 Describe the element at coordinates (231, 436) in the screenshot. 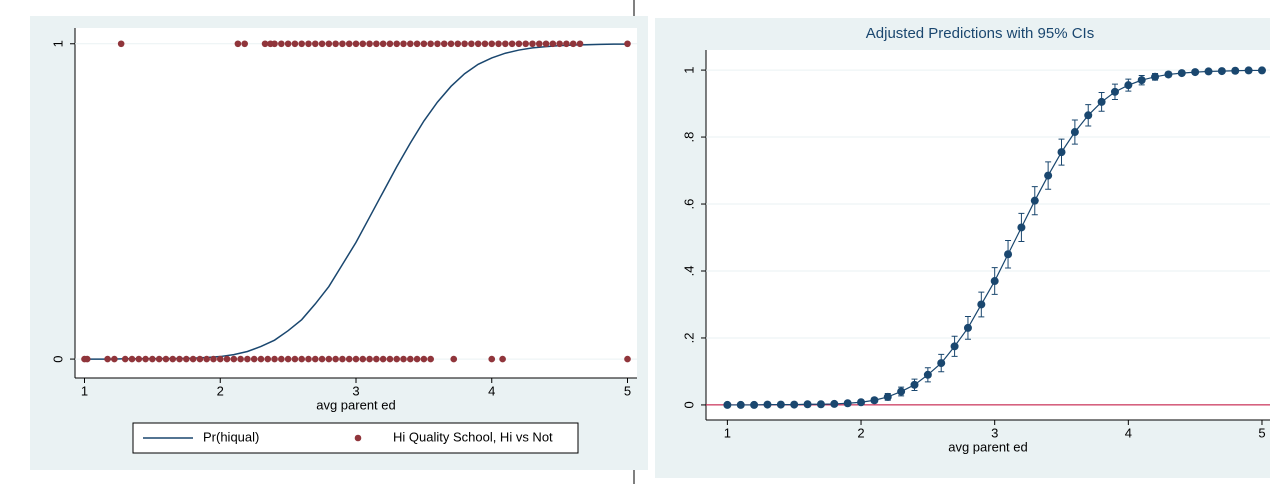

I see `legend-label: Pr(hiqual)` at that location.